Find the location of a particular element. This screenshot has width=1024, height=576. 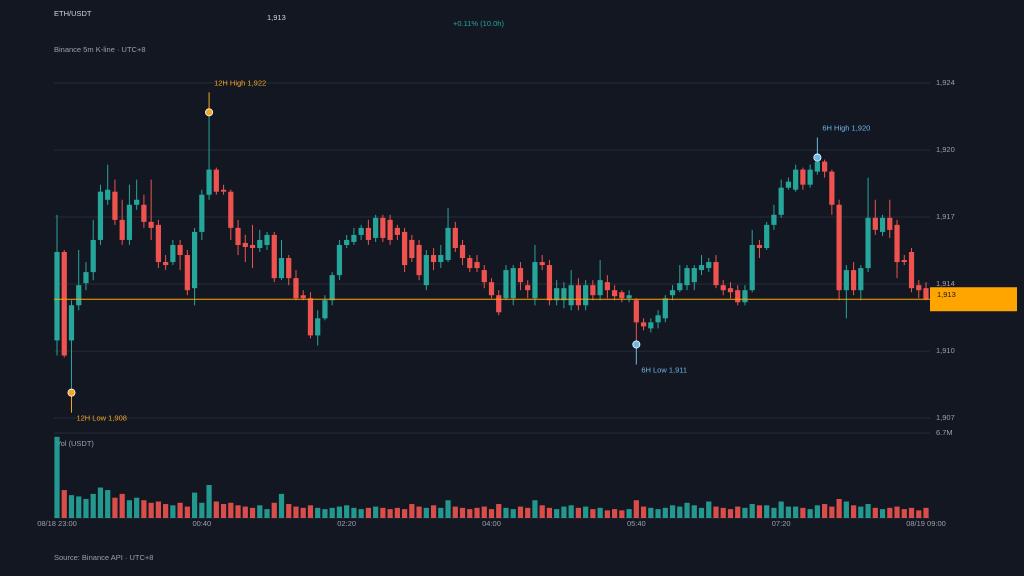

x-tick-label: 05:40 is located at coordinates (636, 523).